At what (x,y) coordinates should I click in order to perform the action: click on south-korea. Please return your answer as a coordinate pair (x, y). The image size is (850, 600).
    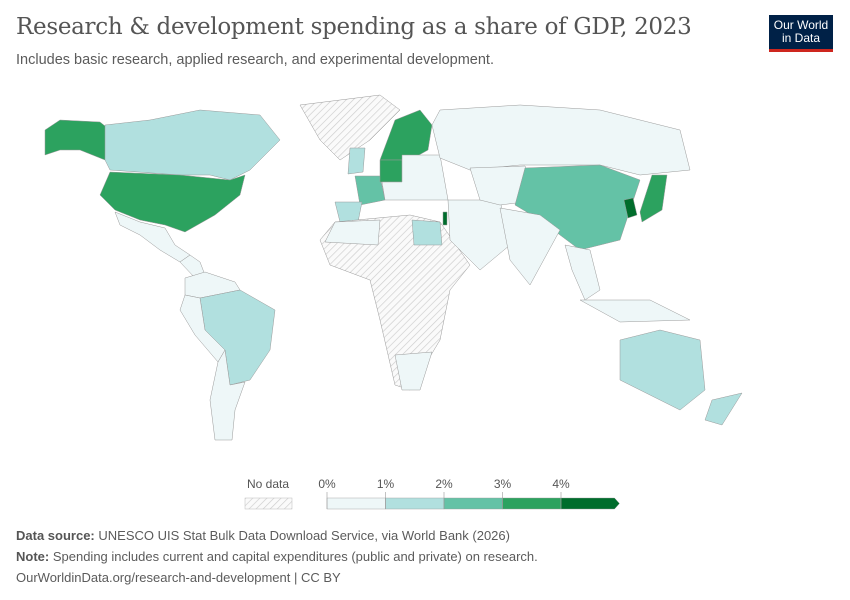
    Looking at the image, I should click on (630, 208).